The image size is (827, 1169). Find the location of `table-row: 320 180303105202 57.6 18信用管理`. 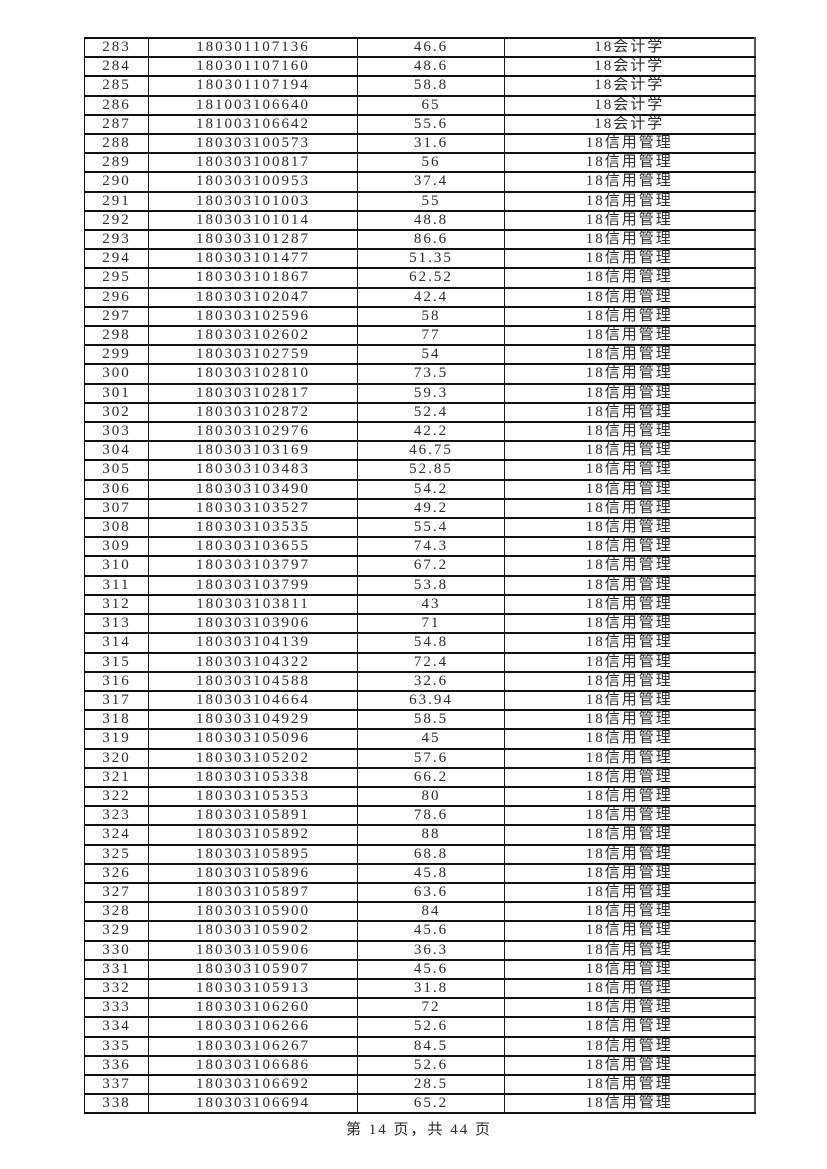

table-row: 320 180303105202 57.6 18信用管理 is located at coordinates (420, 758).